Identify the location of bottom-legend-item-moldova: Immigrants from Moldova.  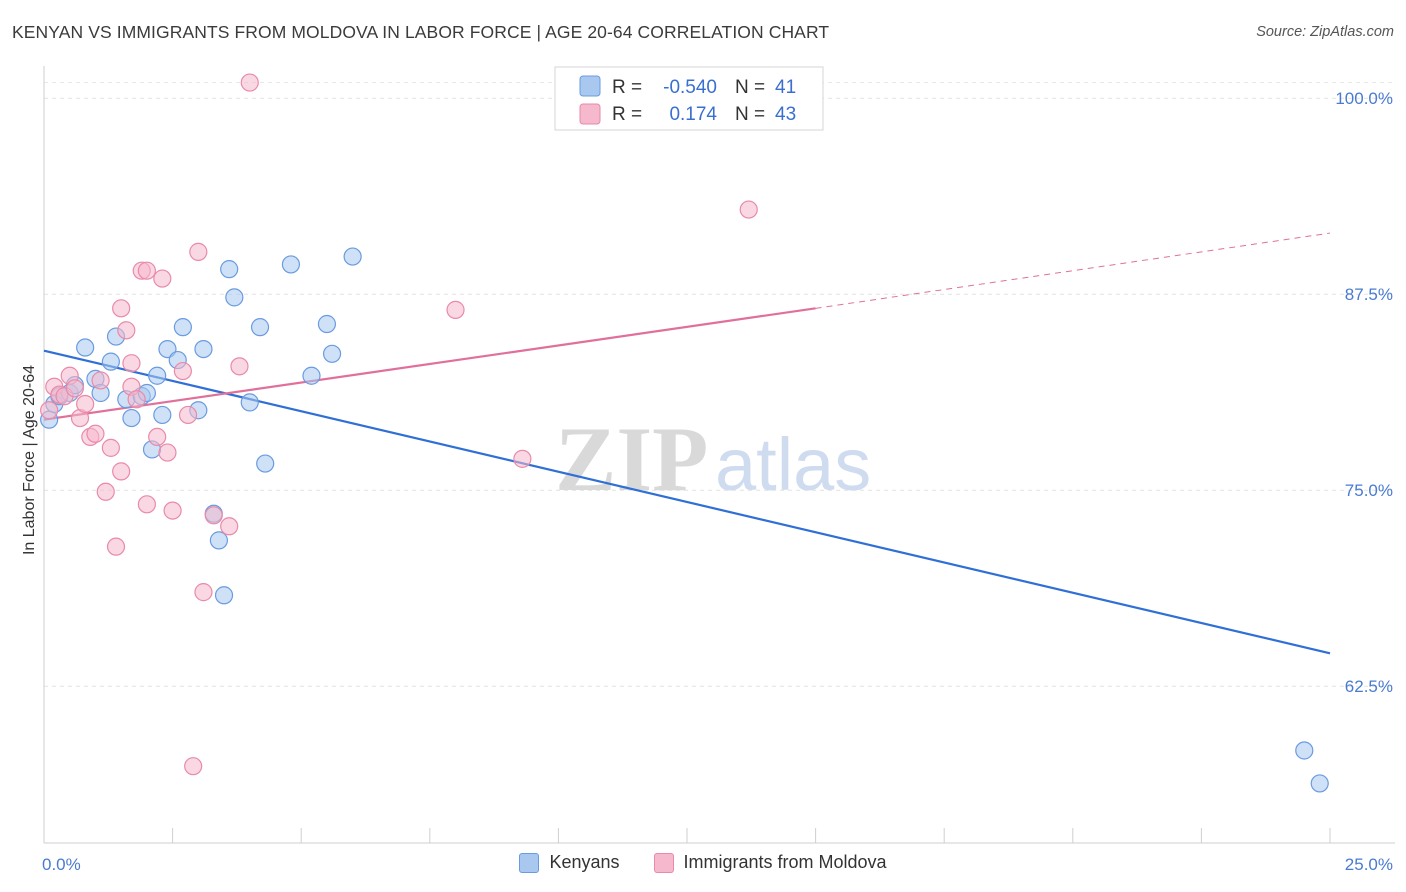
(770, 862).